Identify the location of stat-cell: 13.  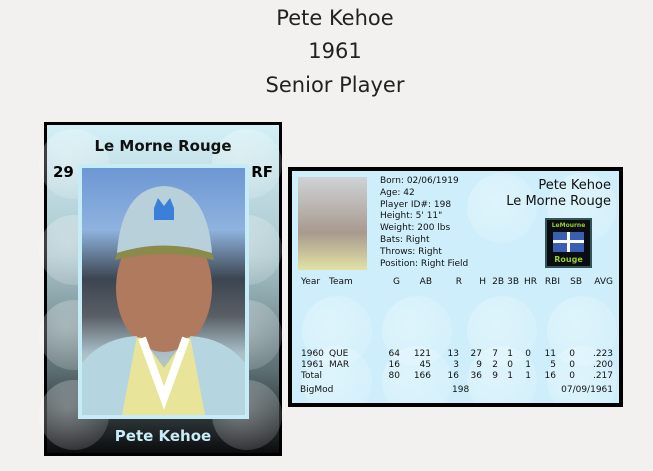
(453, 354).